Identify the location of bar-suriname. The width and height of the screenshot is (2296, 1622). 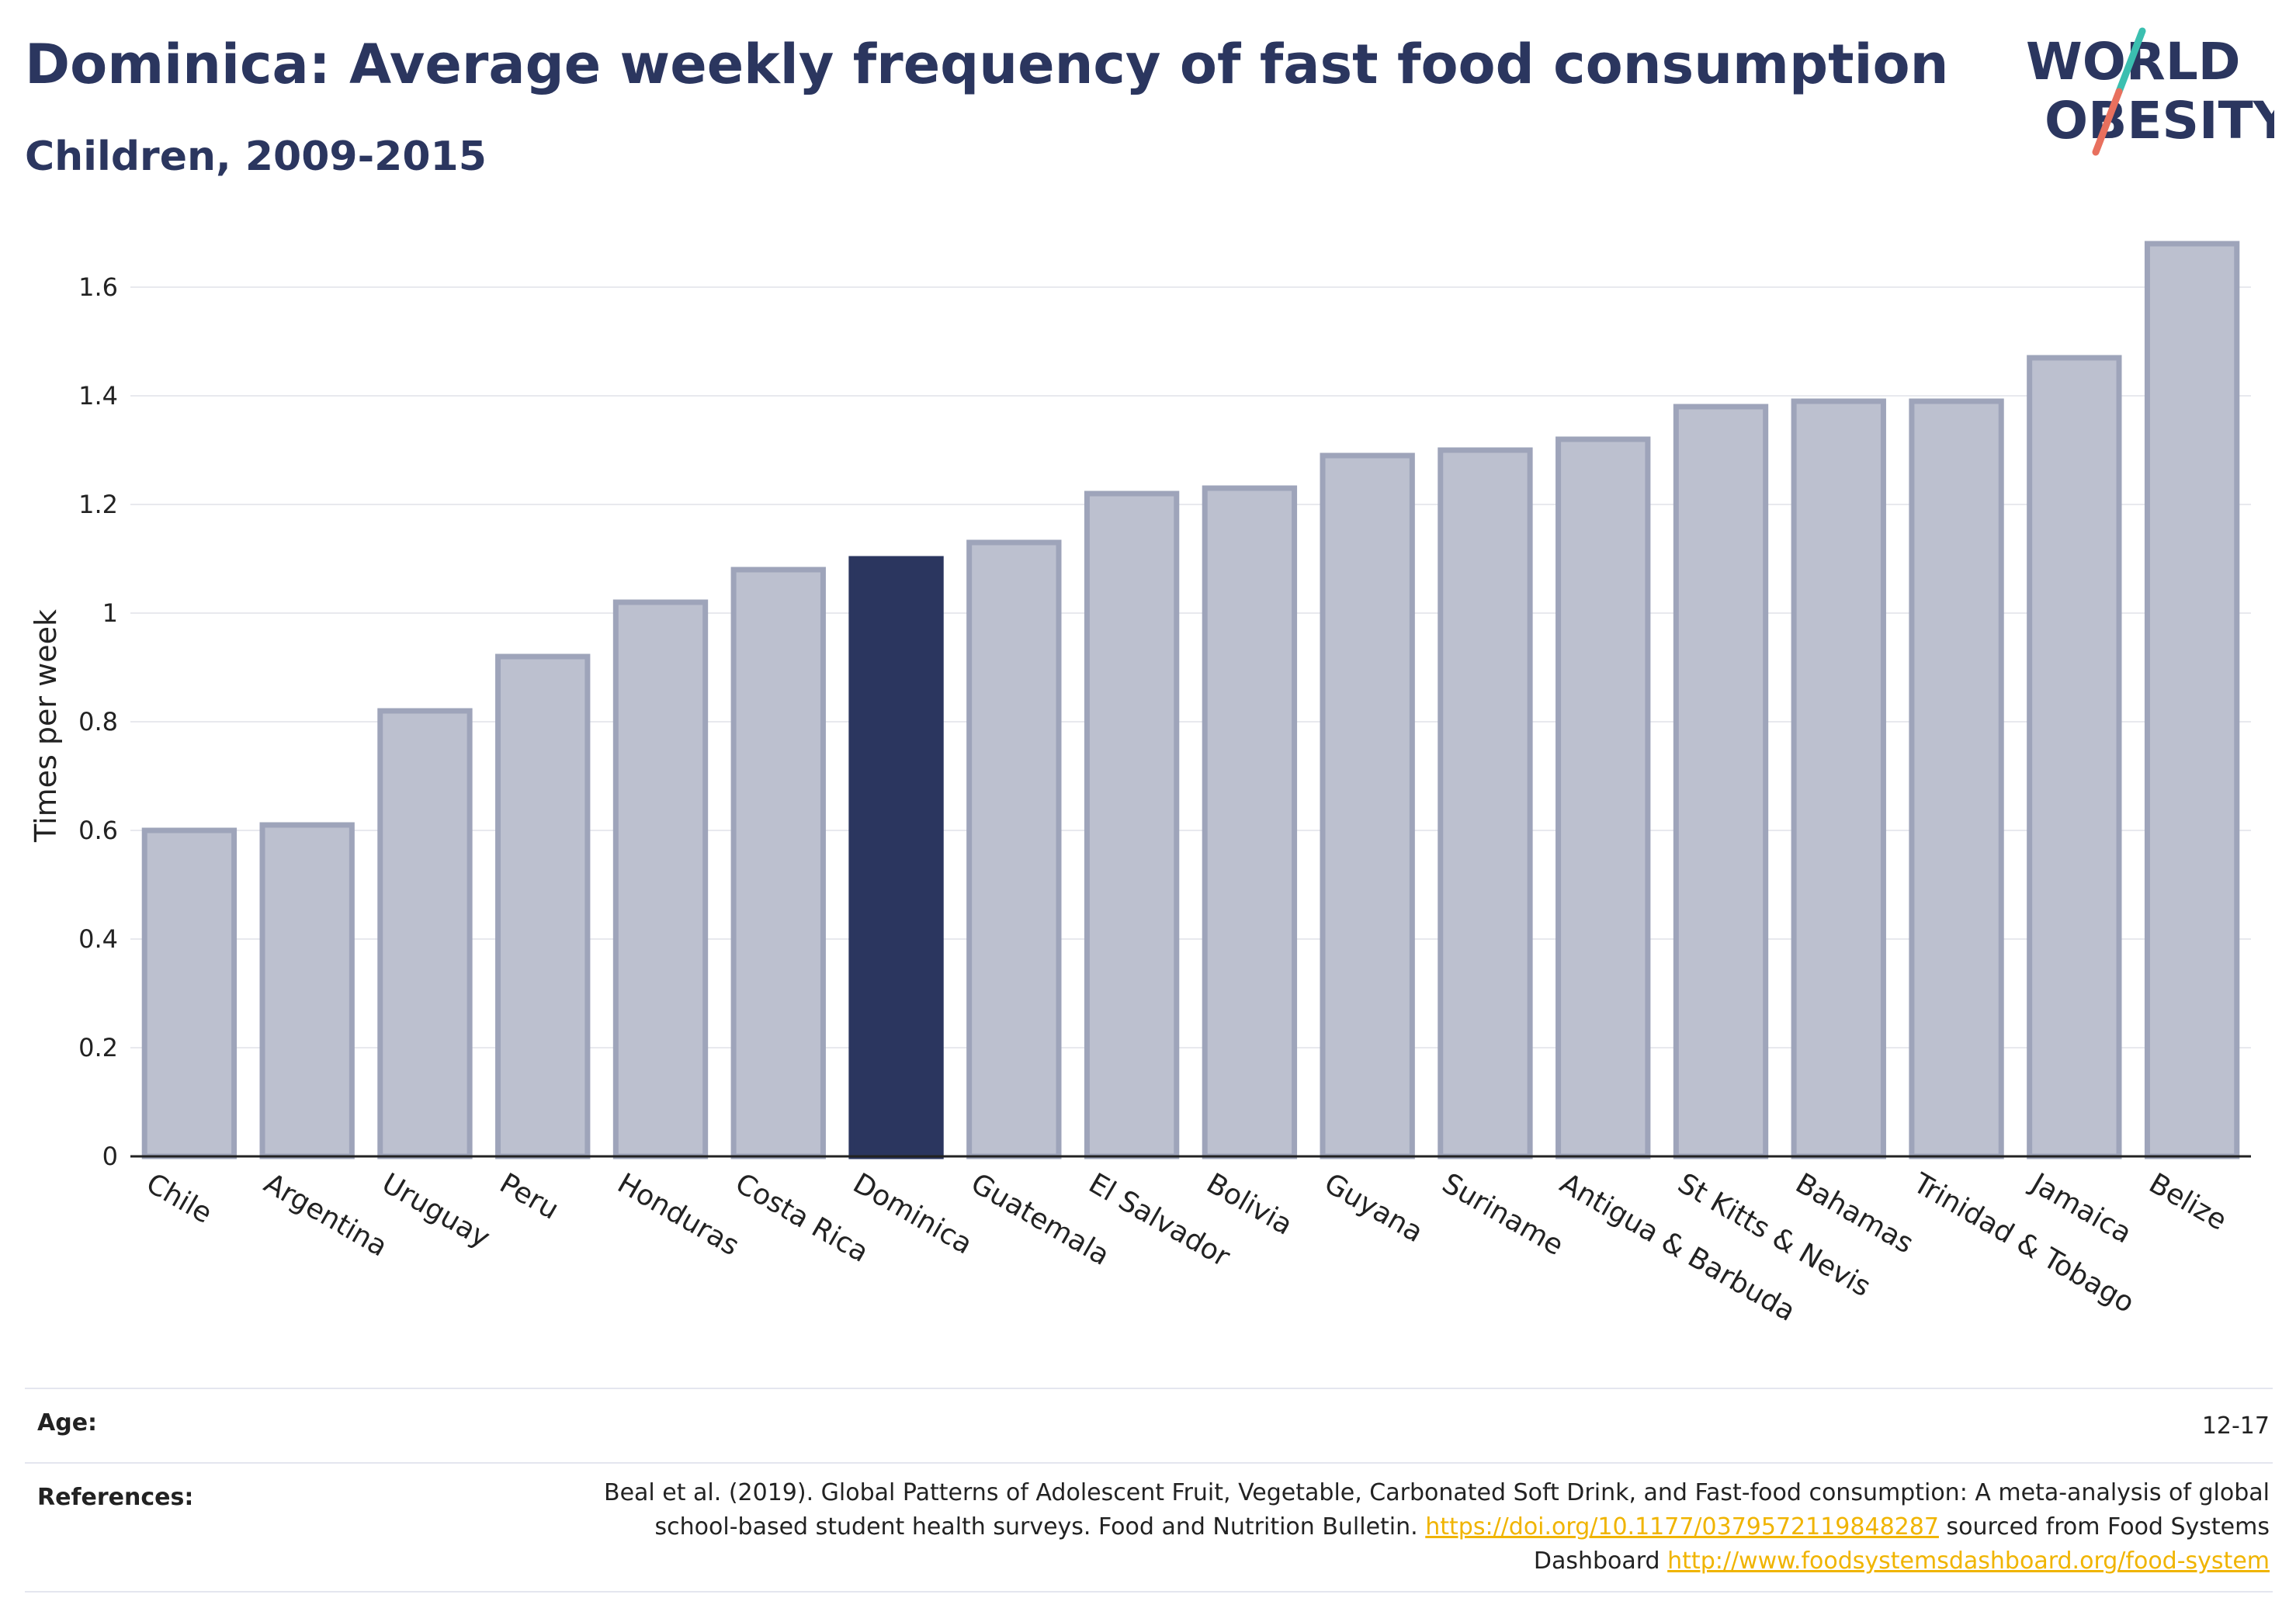
(1485, 803).